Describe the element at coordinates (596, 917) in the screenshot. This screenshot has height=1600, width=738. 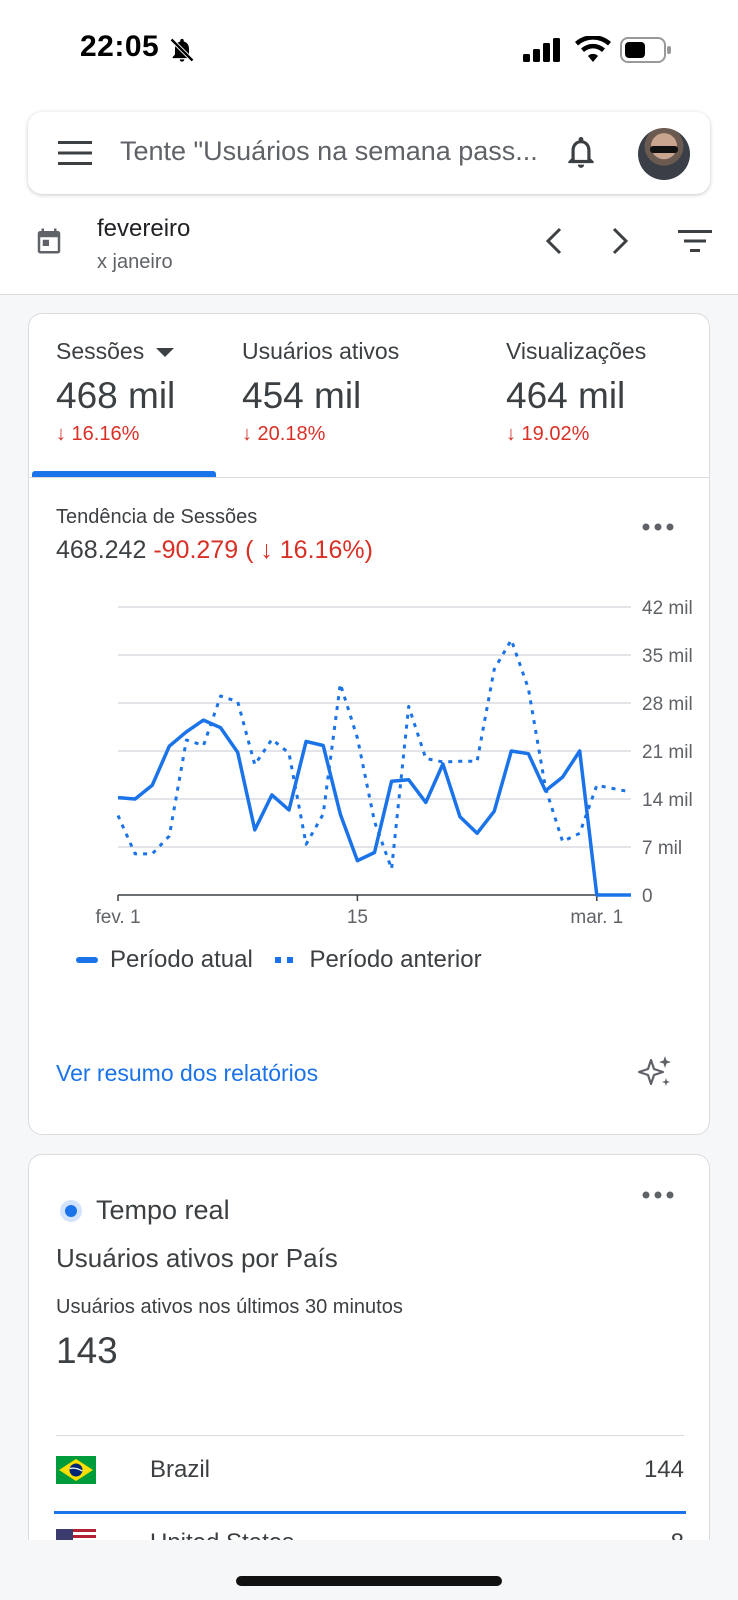
I see `x-tick-label: mar. 1` at that location.